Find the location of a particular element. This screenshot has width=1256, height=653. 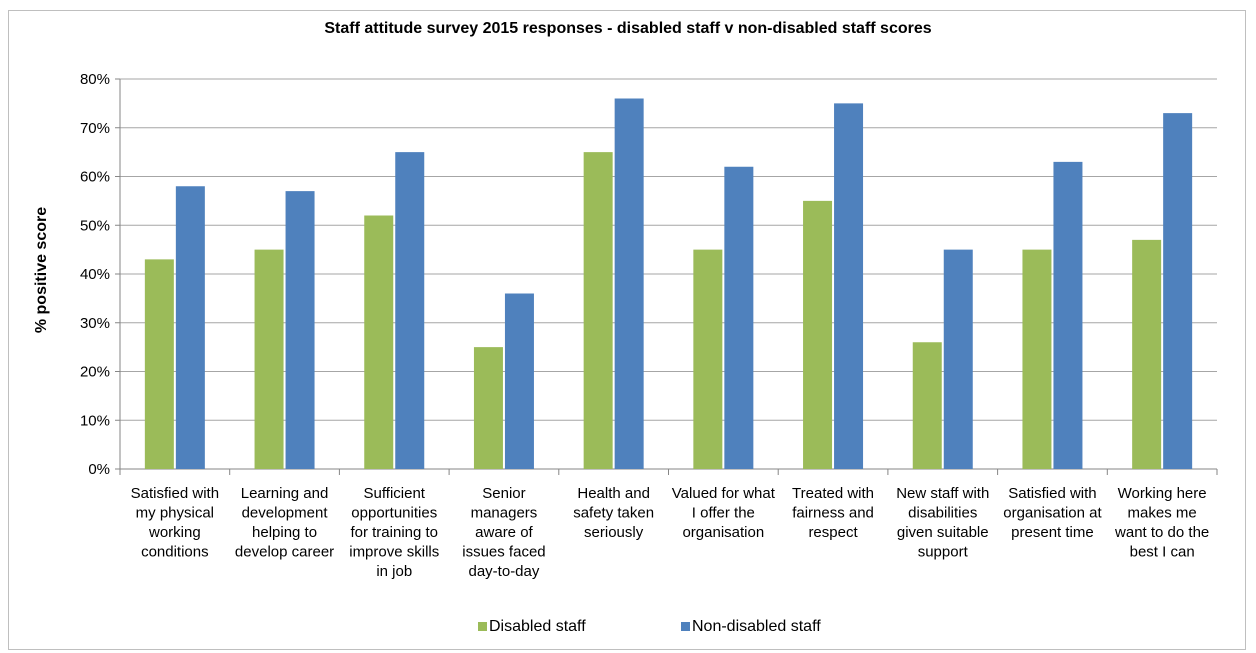

category-label: Health and safety taken seriously is located at coordinates (613, 513).